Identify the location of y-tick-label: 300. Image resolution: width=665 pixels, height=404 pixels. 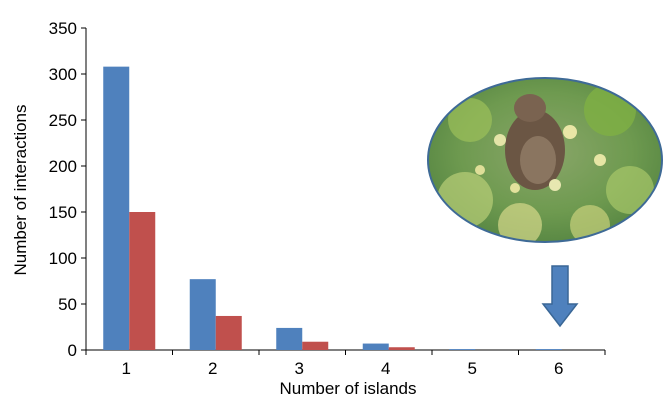
(63, 74).